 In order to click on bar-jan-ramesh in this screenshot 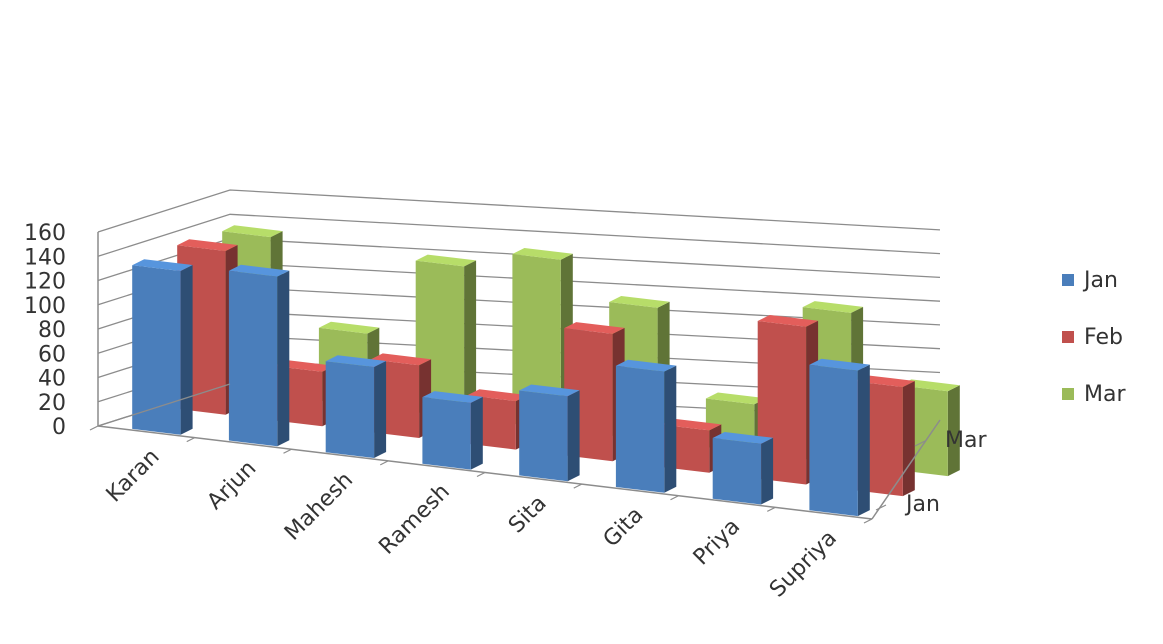, I will do `click(452, 430)`.